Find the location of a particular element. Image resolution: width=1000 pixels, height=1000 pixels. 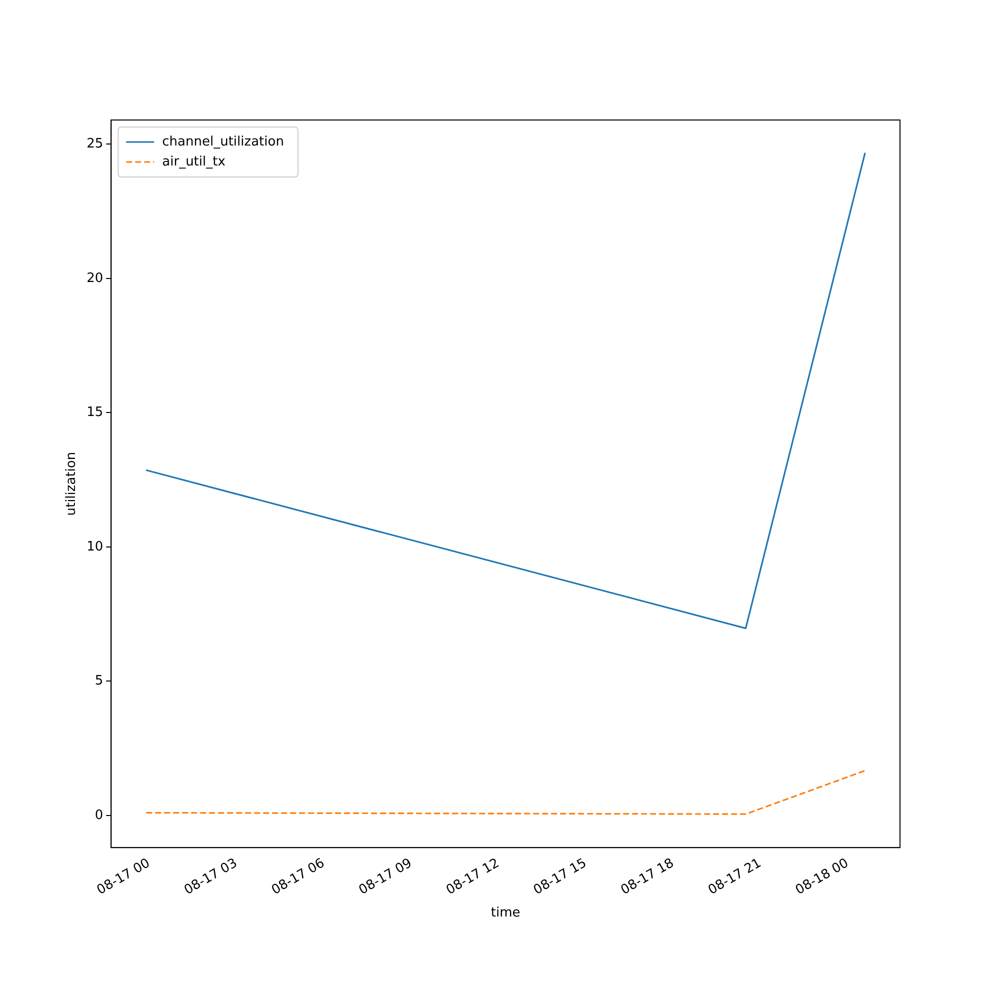

y-tick-label: 10 is located at coordinates (95, 546).